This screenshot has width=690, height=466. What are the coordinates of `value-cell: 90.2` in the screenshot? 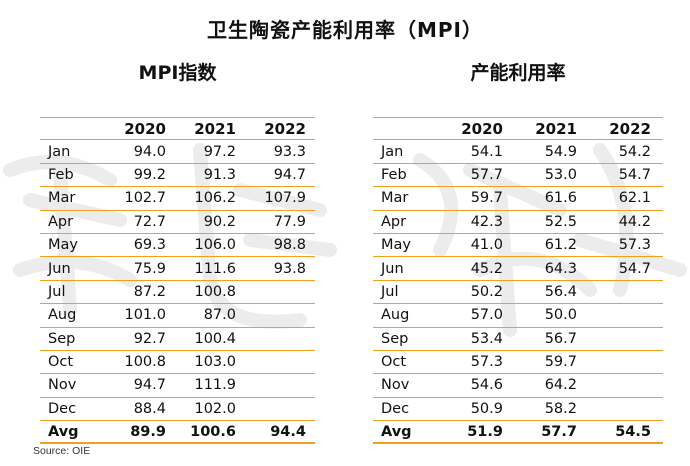 It's located at (219, 221).